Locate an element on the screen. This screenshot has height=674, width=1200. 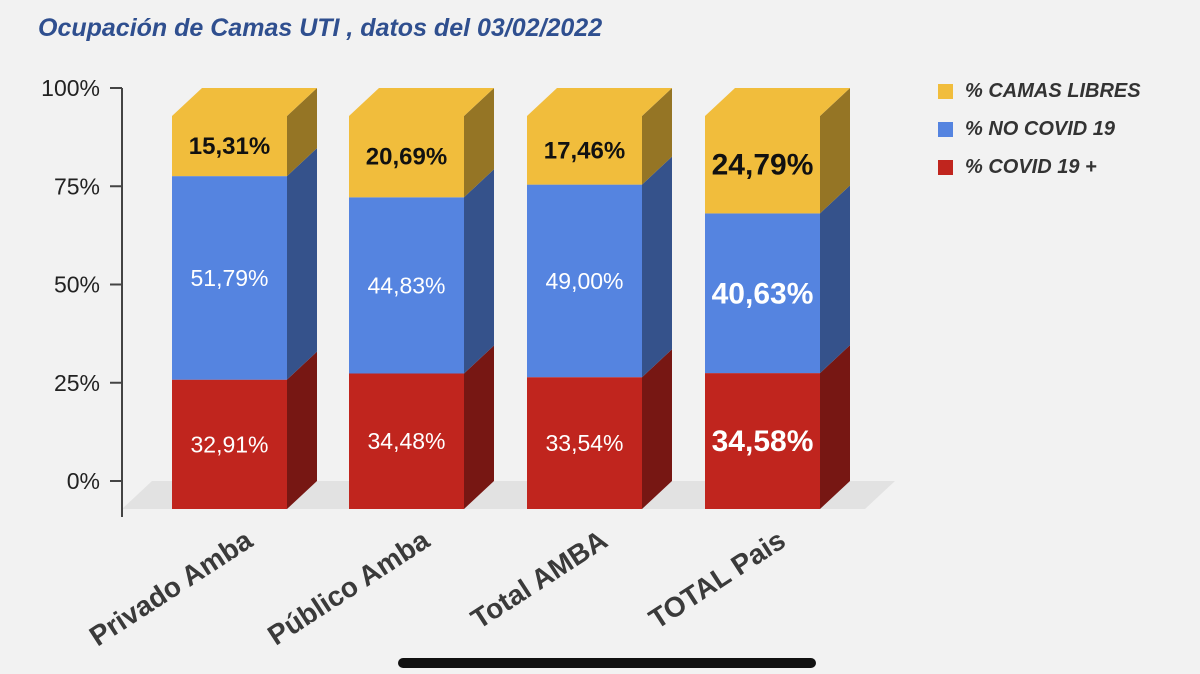
data-label-no-covid-19: 44,83% is located at coordinates (406, 285).